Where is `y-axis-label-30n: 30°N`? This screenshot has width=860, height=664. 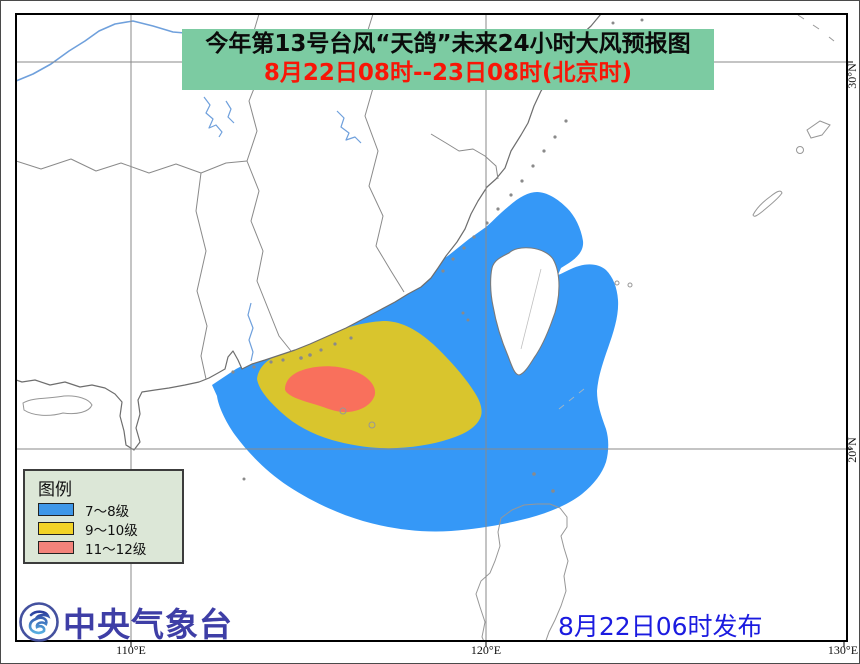 y-axis-label-30n: 30°N is located at coordinates (852, 76).